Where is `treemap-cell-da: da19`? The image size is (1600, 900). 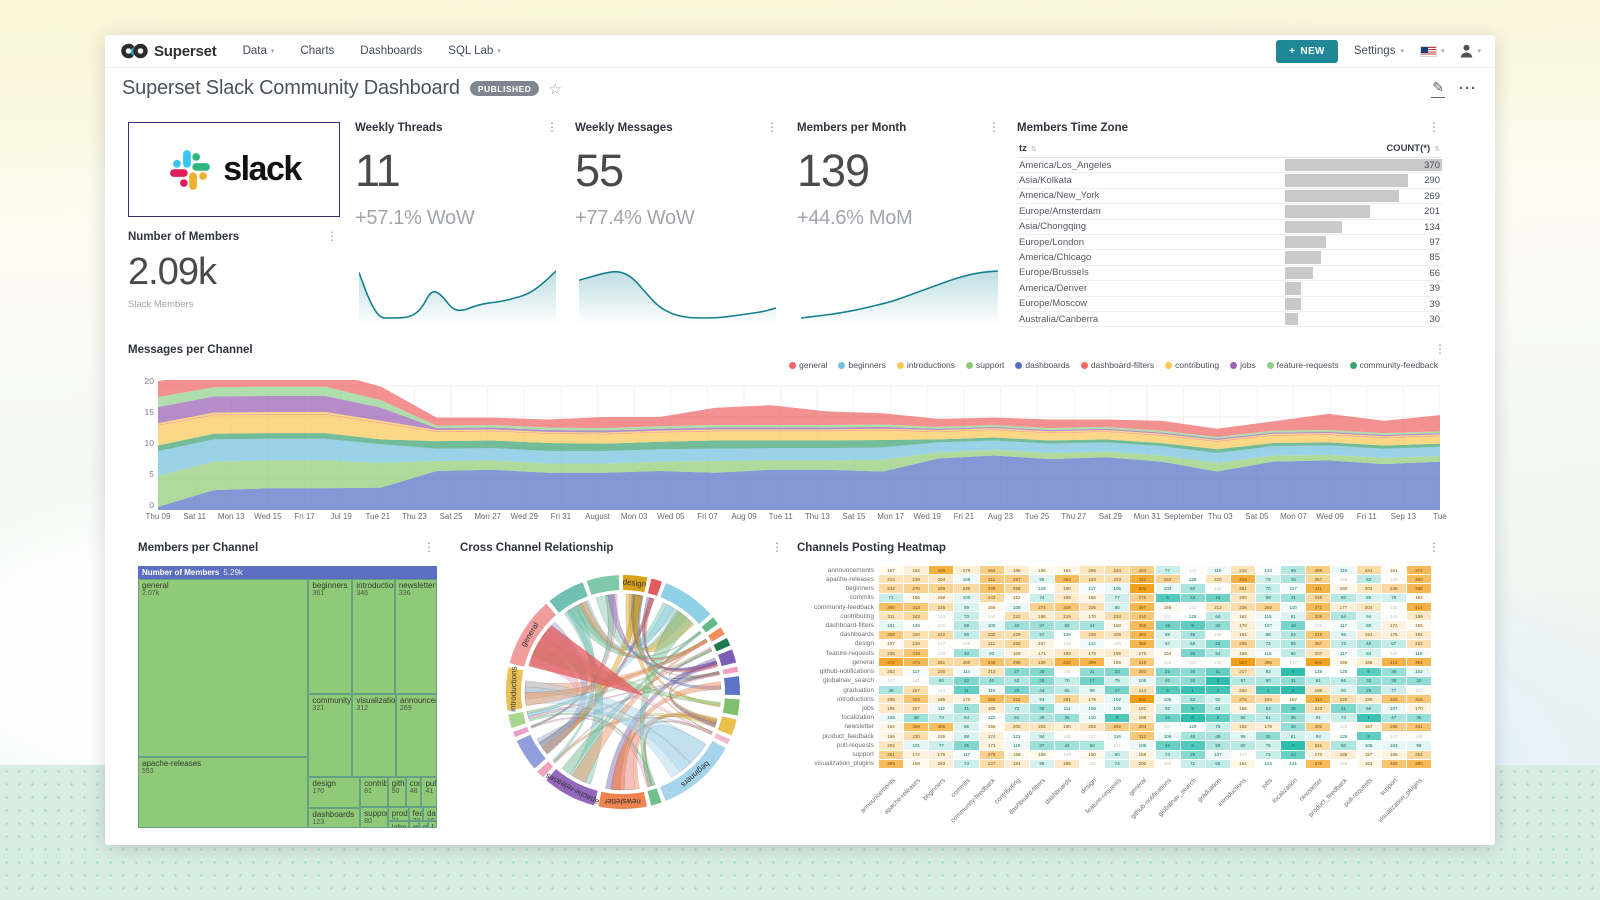
treemap-cell-da: da19 is located at coordinates (429, 813).